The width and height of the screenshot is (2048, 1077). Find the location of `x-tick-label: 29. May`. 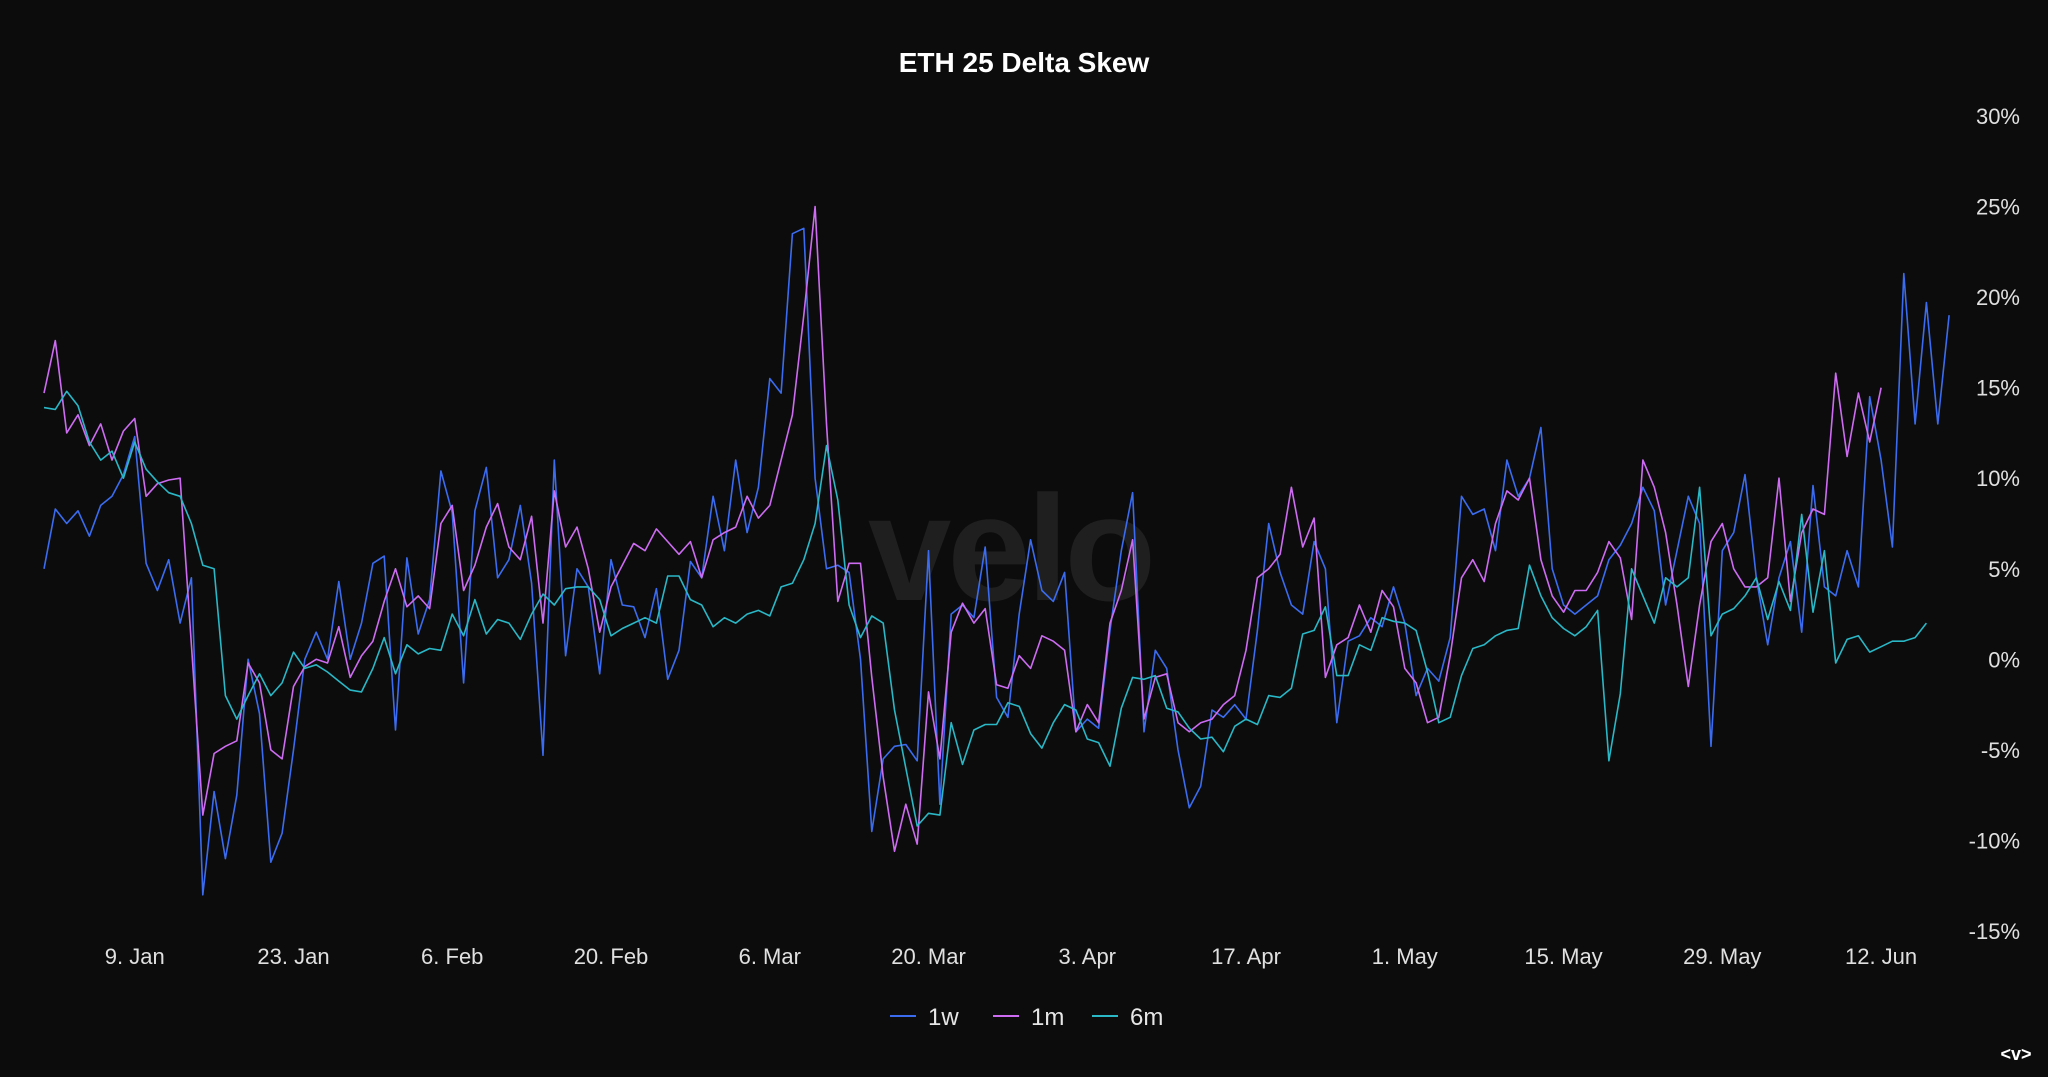

x-tick-label: 29. May is located at coordinates (1722, 956).